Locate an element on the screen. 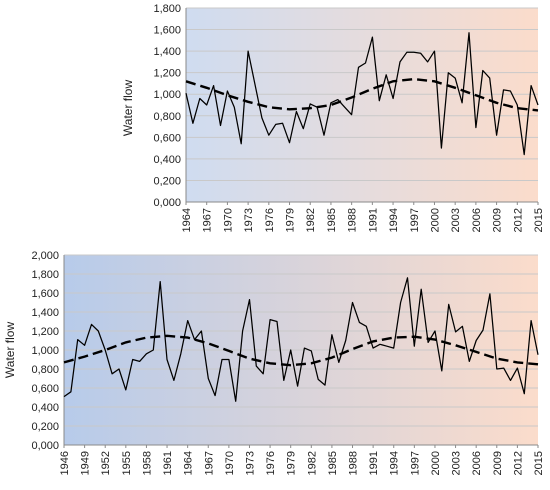 The width and height of the screenshot is (550, 490). bottom-x-tick-label: 1982 is located at coordinates (312, 463).